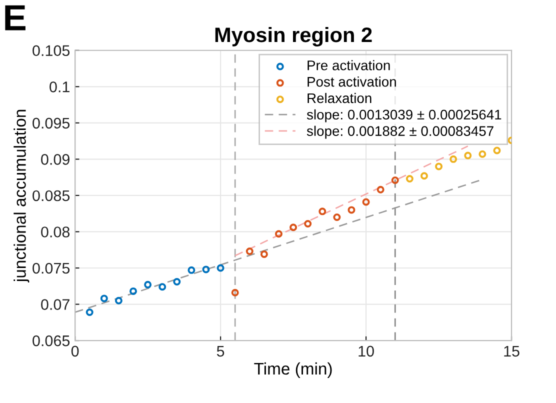 The image size is (556, 403). What do you see at coordinates (400, 132) in the screenshot?
I see `legend-label: slope: 0.001882 ± 0.00083457` at bounding box center [400, 132].